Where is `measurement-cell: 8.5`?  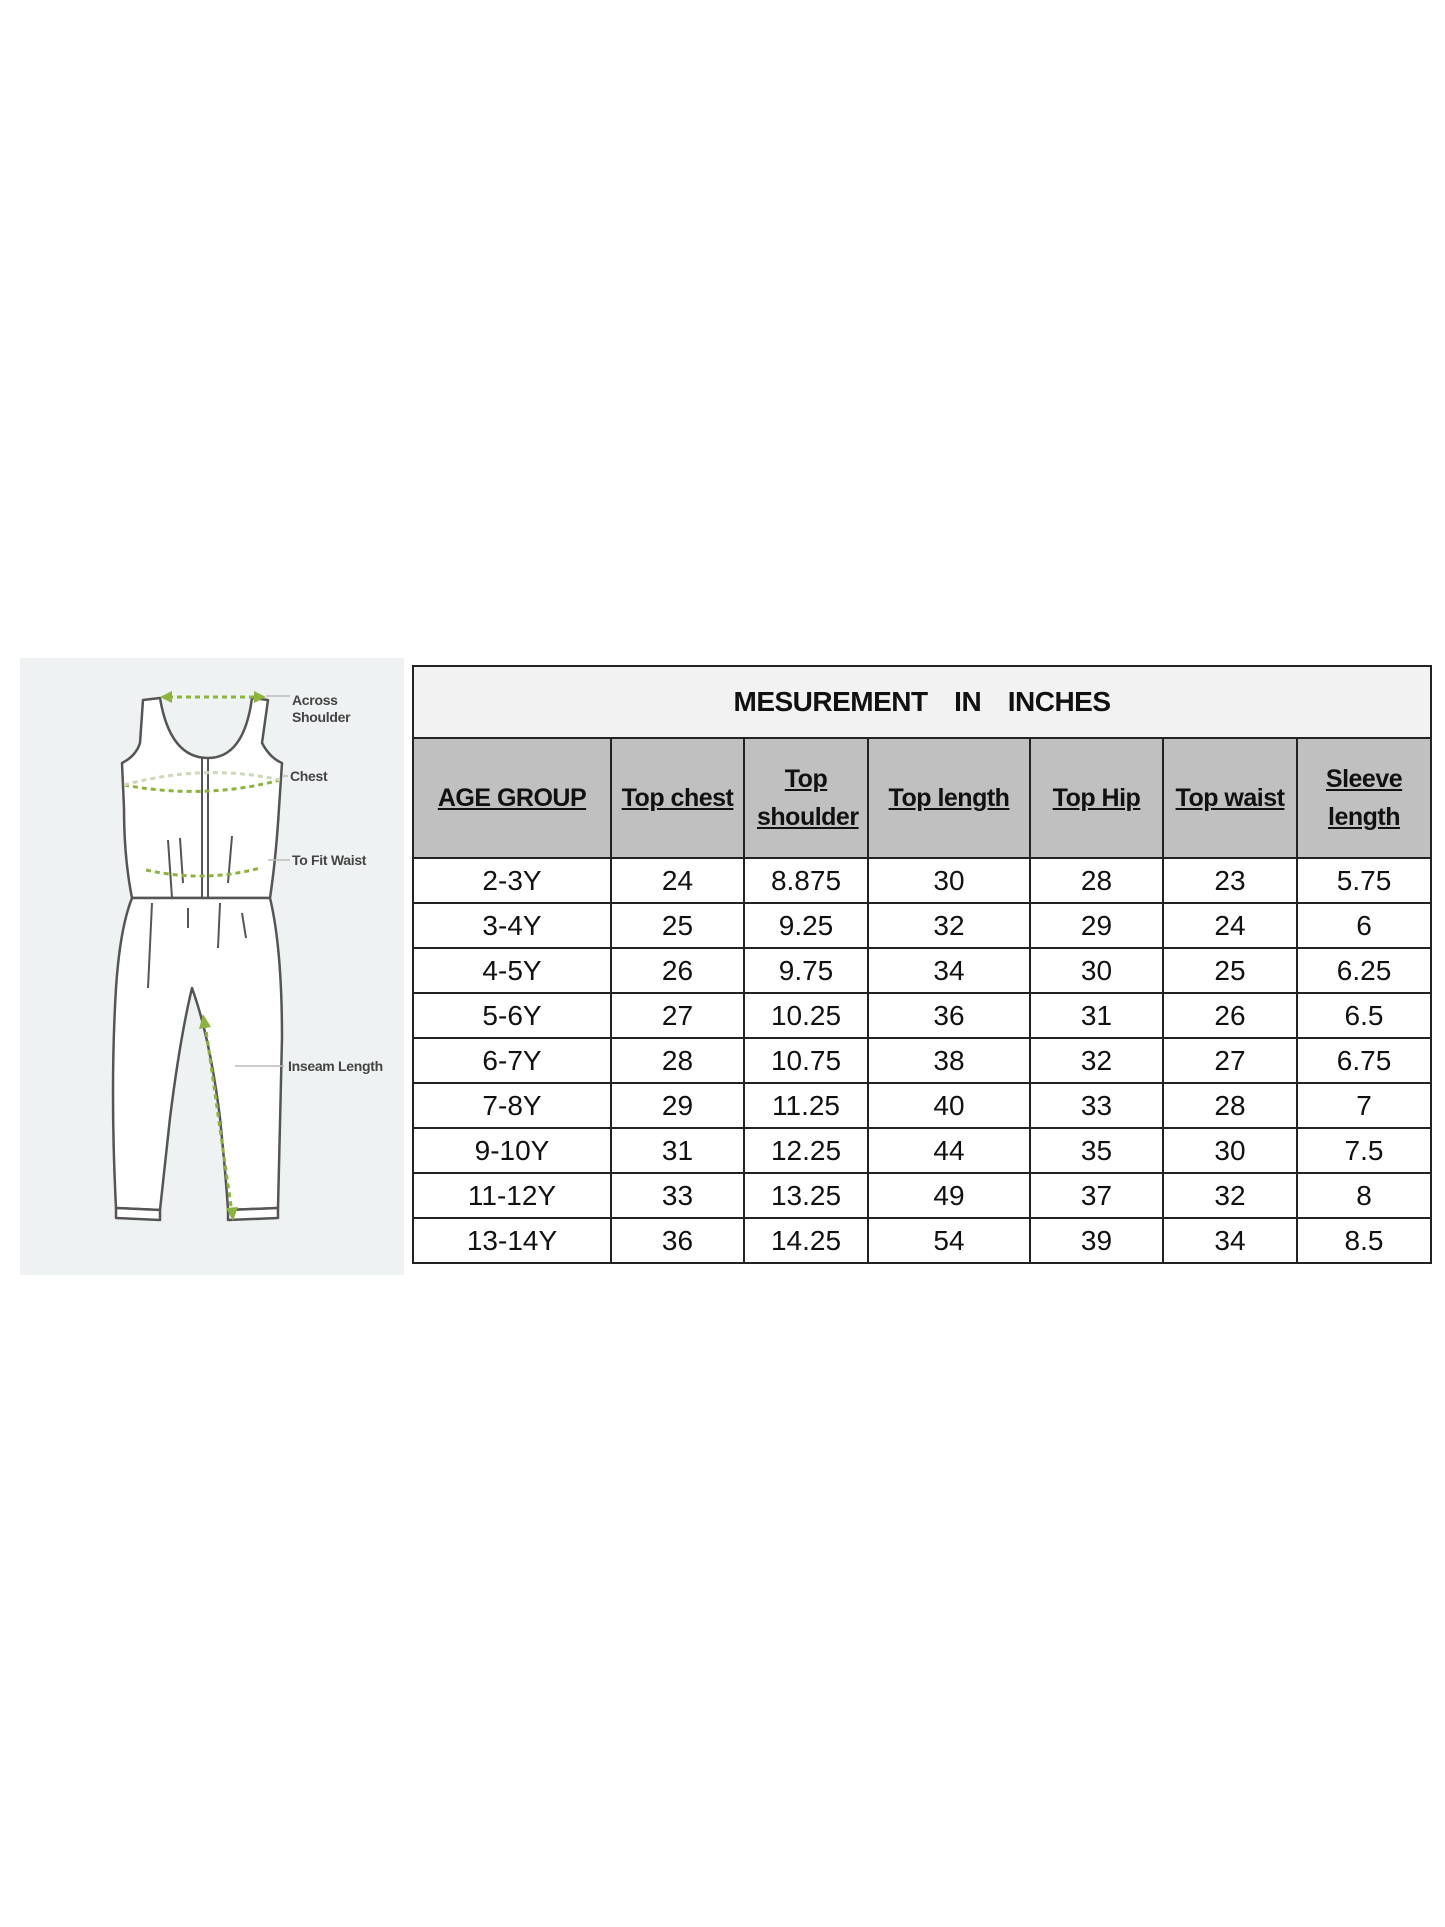
measurement-cell: 8.5 is located at coordinates (1364, 1240).